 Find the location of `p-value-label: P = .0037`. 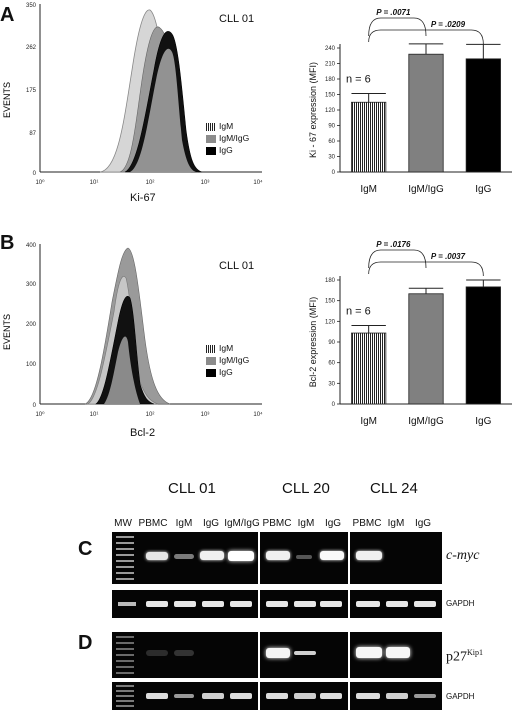

p-value-label: P = .0037 is located at coordinates (448, 256).